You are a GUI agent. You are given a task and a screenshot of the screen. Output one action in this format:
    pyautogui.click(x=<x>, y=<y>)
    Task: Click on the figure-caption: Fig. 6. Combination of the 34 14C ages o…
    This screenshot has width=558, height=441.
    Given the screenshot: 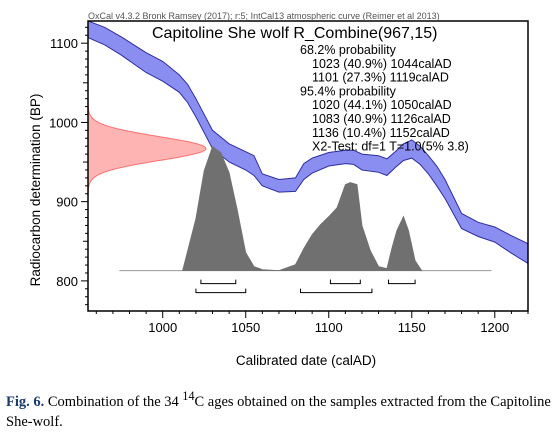 What is the action you would take?
    pyautogui.click(x=280, y=409)
    